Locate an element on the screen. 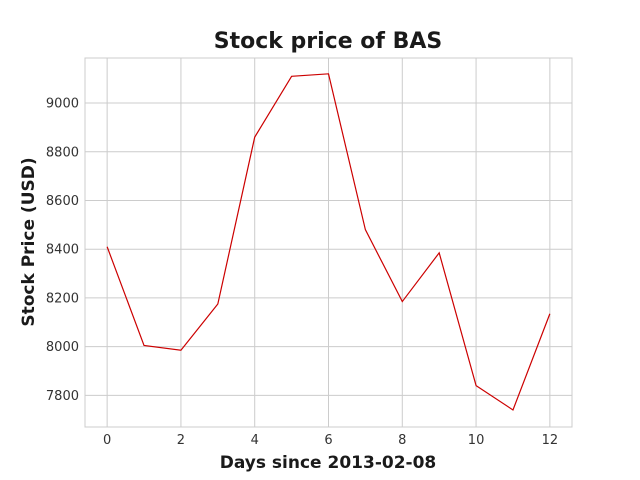 The width and height of the screenshot is (640, 480). x-tick-label: 8 is located at coordinates (402, 440).